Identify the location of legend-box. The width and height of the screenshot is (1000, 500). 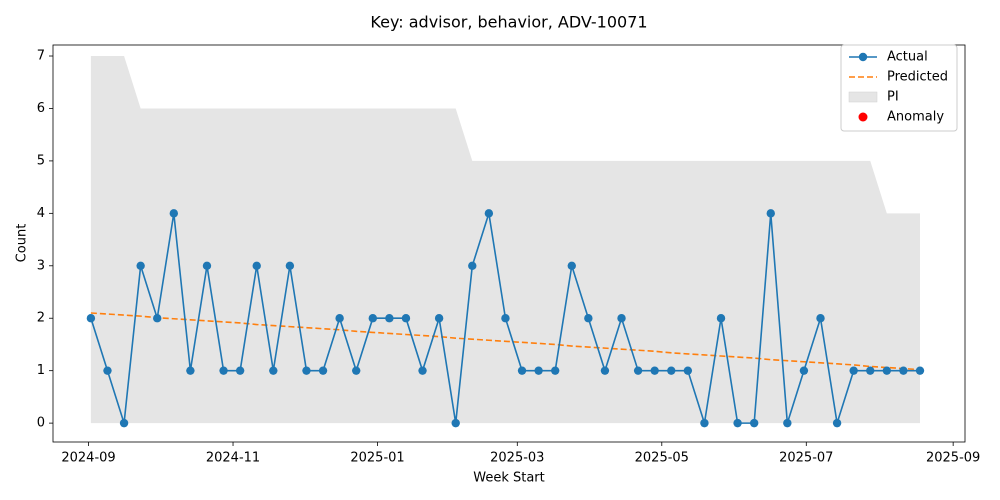
(899, 88).